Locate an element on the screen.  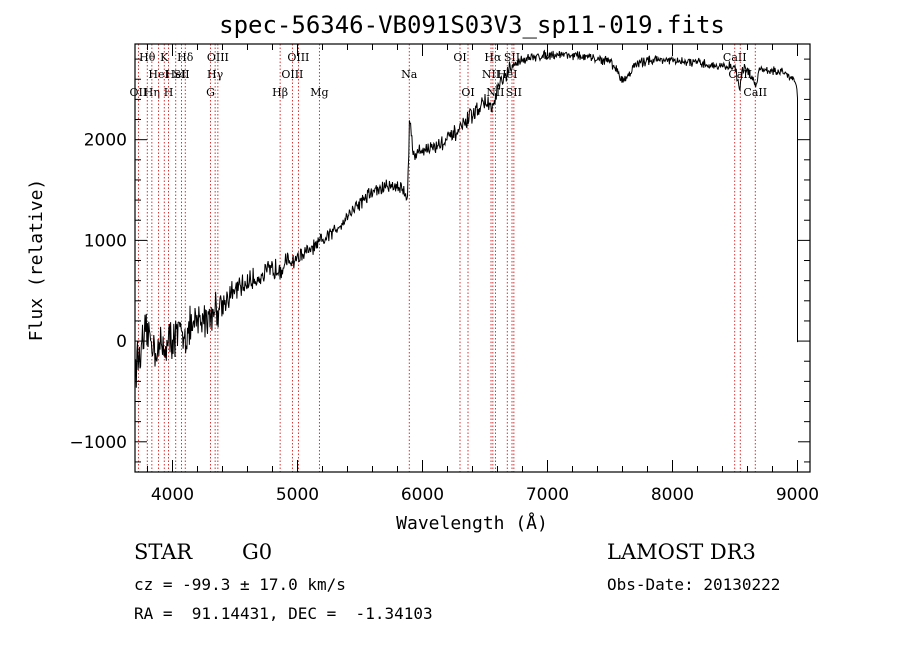
marker-label-1: Hθ is located at coordinates (147, 57).